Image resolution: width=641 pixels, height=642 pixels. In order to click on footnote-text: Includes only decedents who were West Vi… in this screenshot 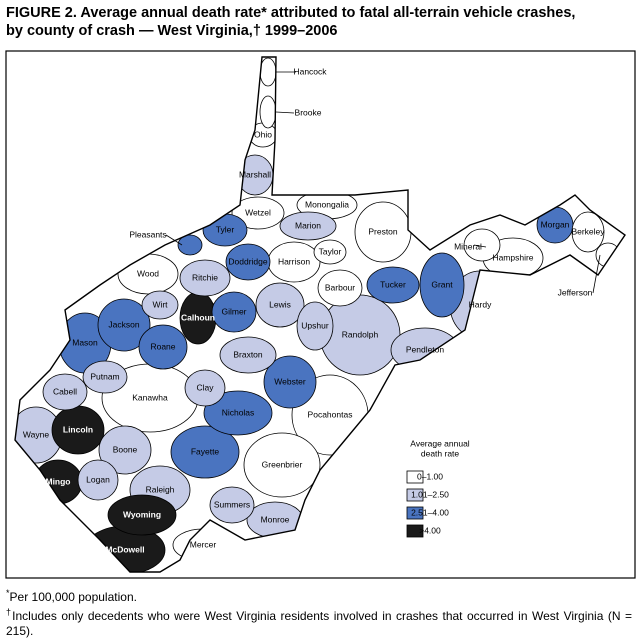, I will do `click(319, 623)`.